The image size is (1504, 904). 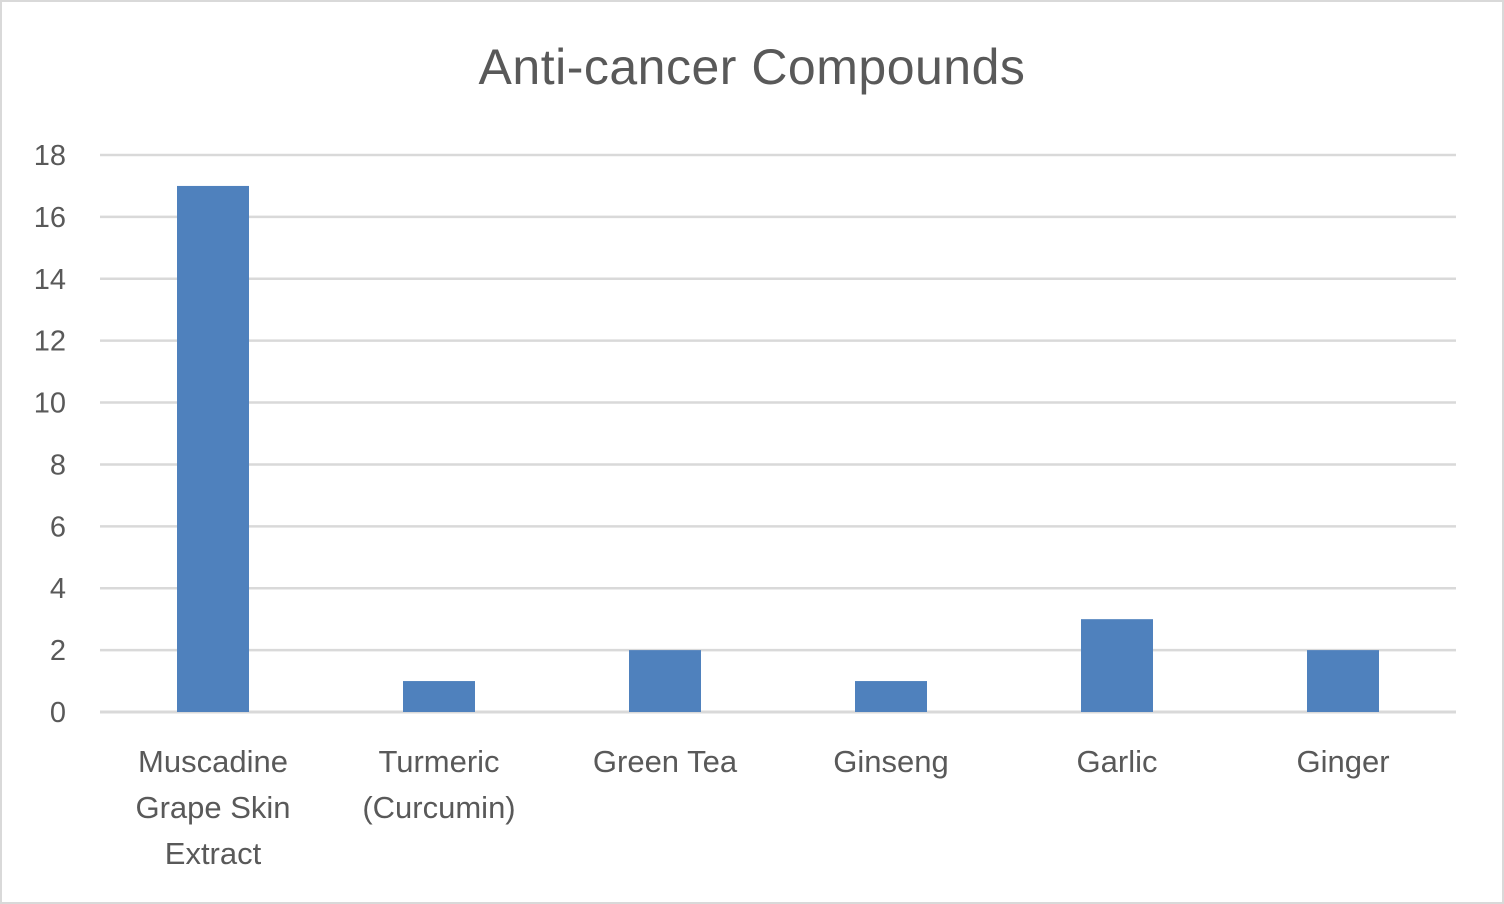 I want to click on y-tick-label: 14, so click(x=50, y=280).